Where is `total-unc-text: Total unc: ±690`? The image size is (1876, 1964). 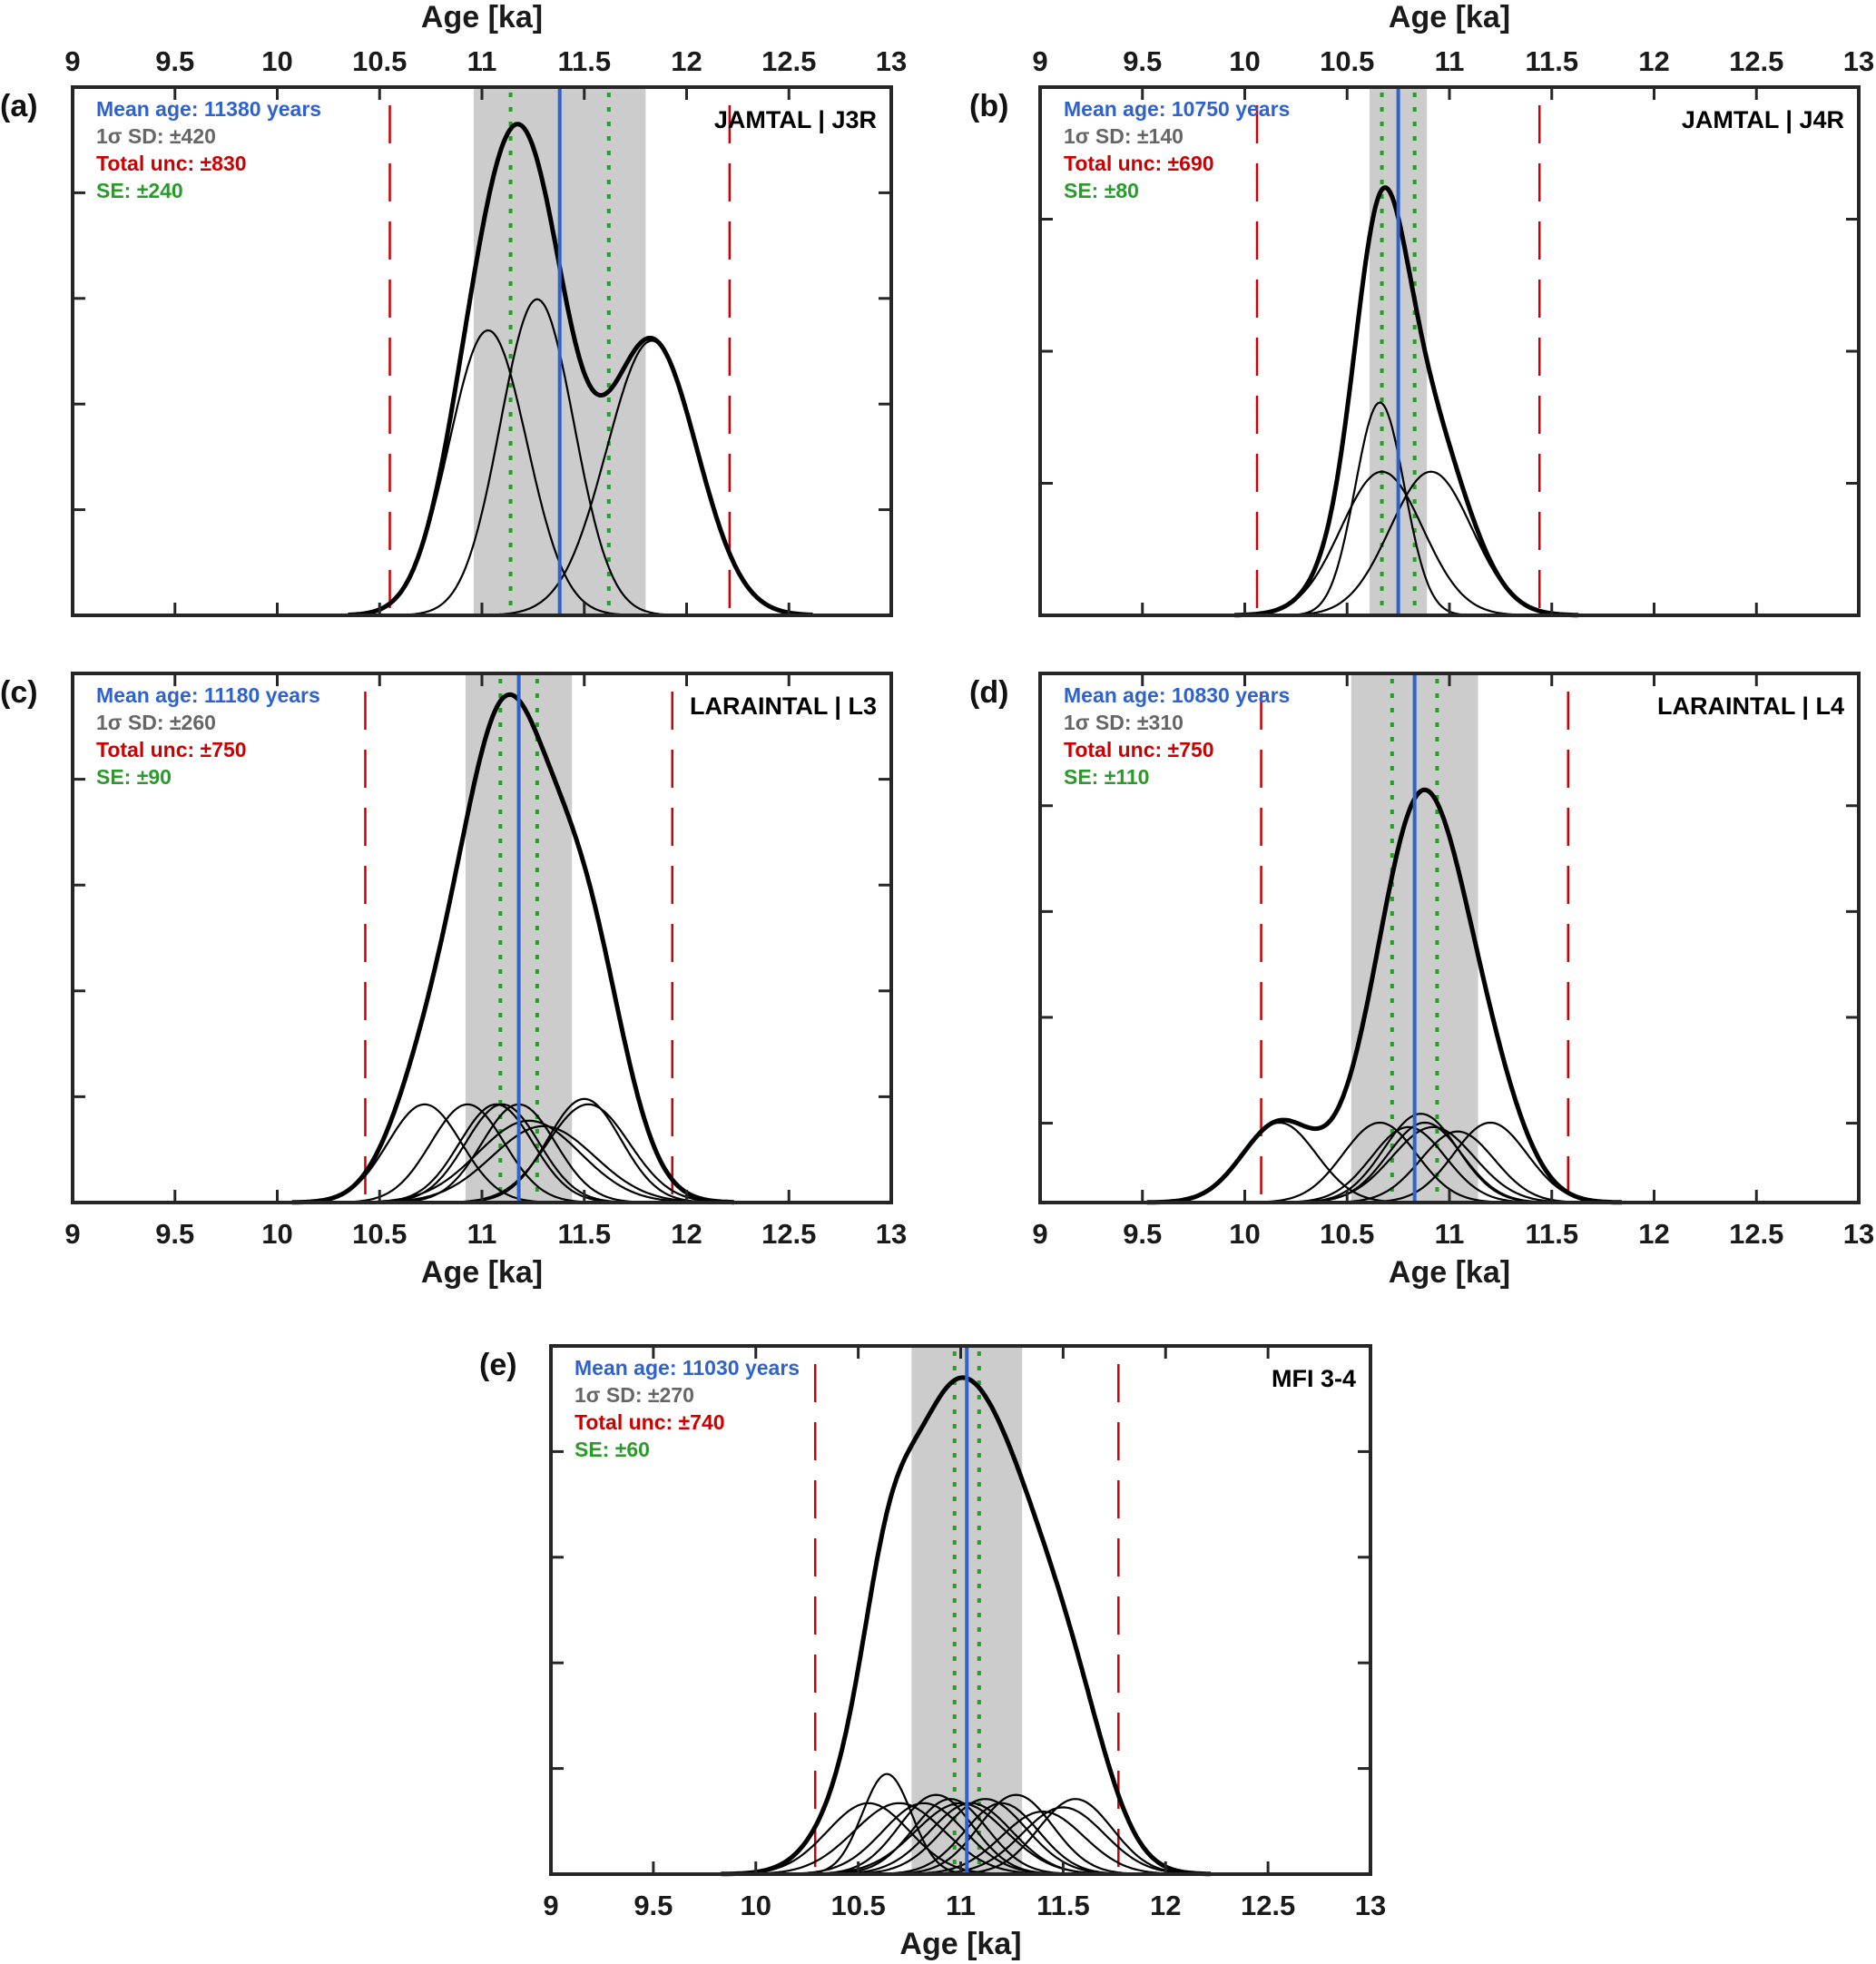
total-unc-text: Total unc: ±690 is located at coordinates (1139, 163).